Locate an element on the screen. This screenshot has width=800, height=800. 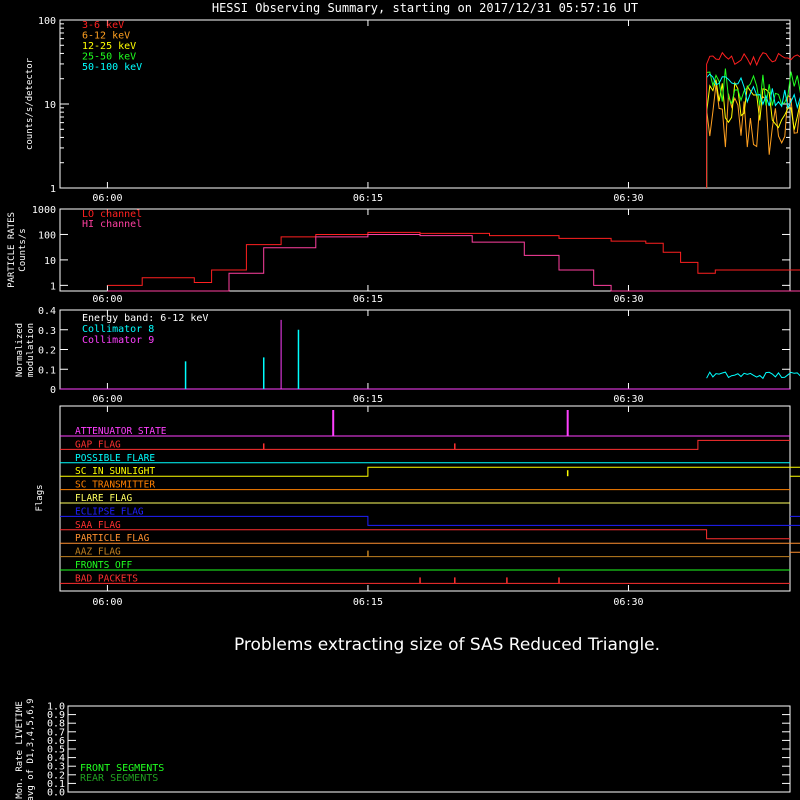
livetime-ylabel: Mon. Rate LIVETIME is located at coordinates (20, 750).